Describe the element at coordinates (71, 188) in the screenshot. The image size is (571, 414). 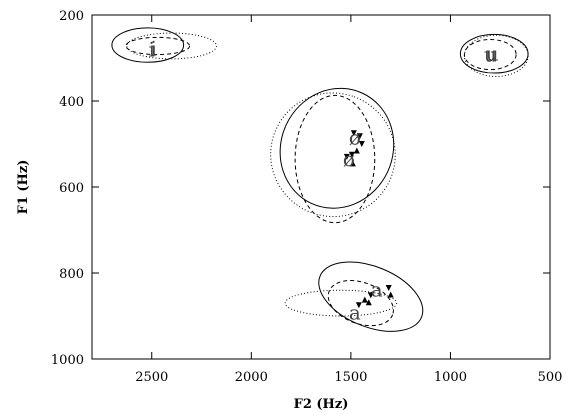
I see `y-tick-label: 600` at that location.